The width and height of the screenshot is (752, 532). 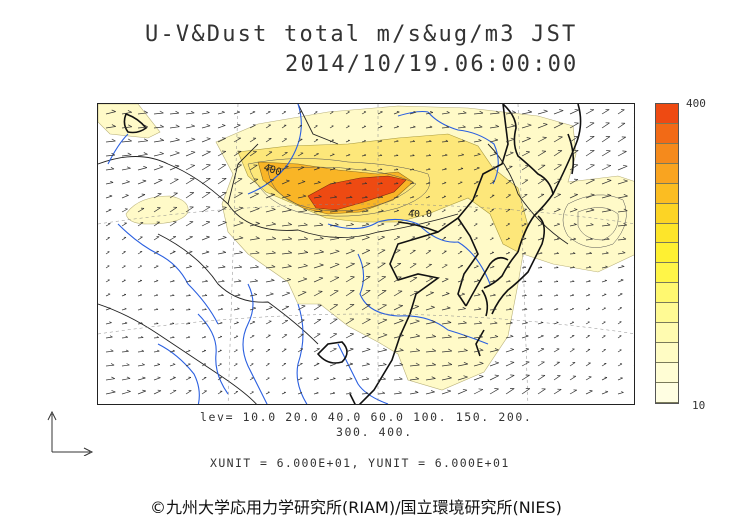 What do you see at coordinates (699, 405) in the screenshot?
I see `colorbar-min-label: 10` at bounding box center [699, 405].